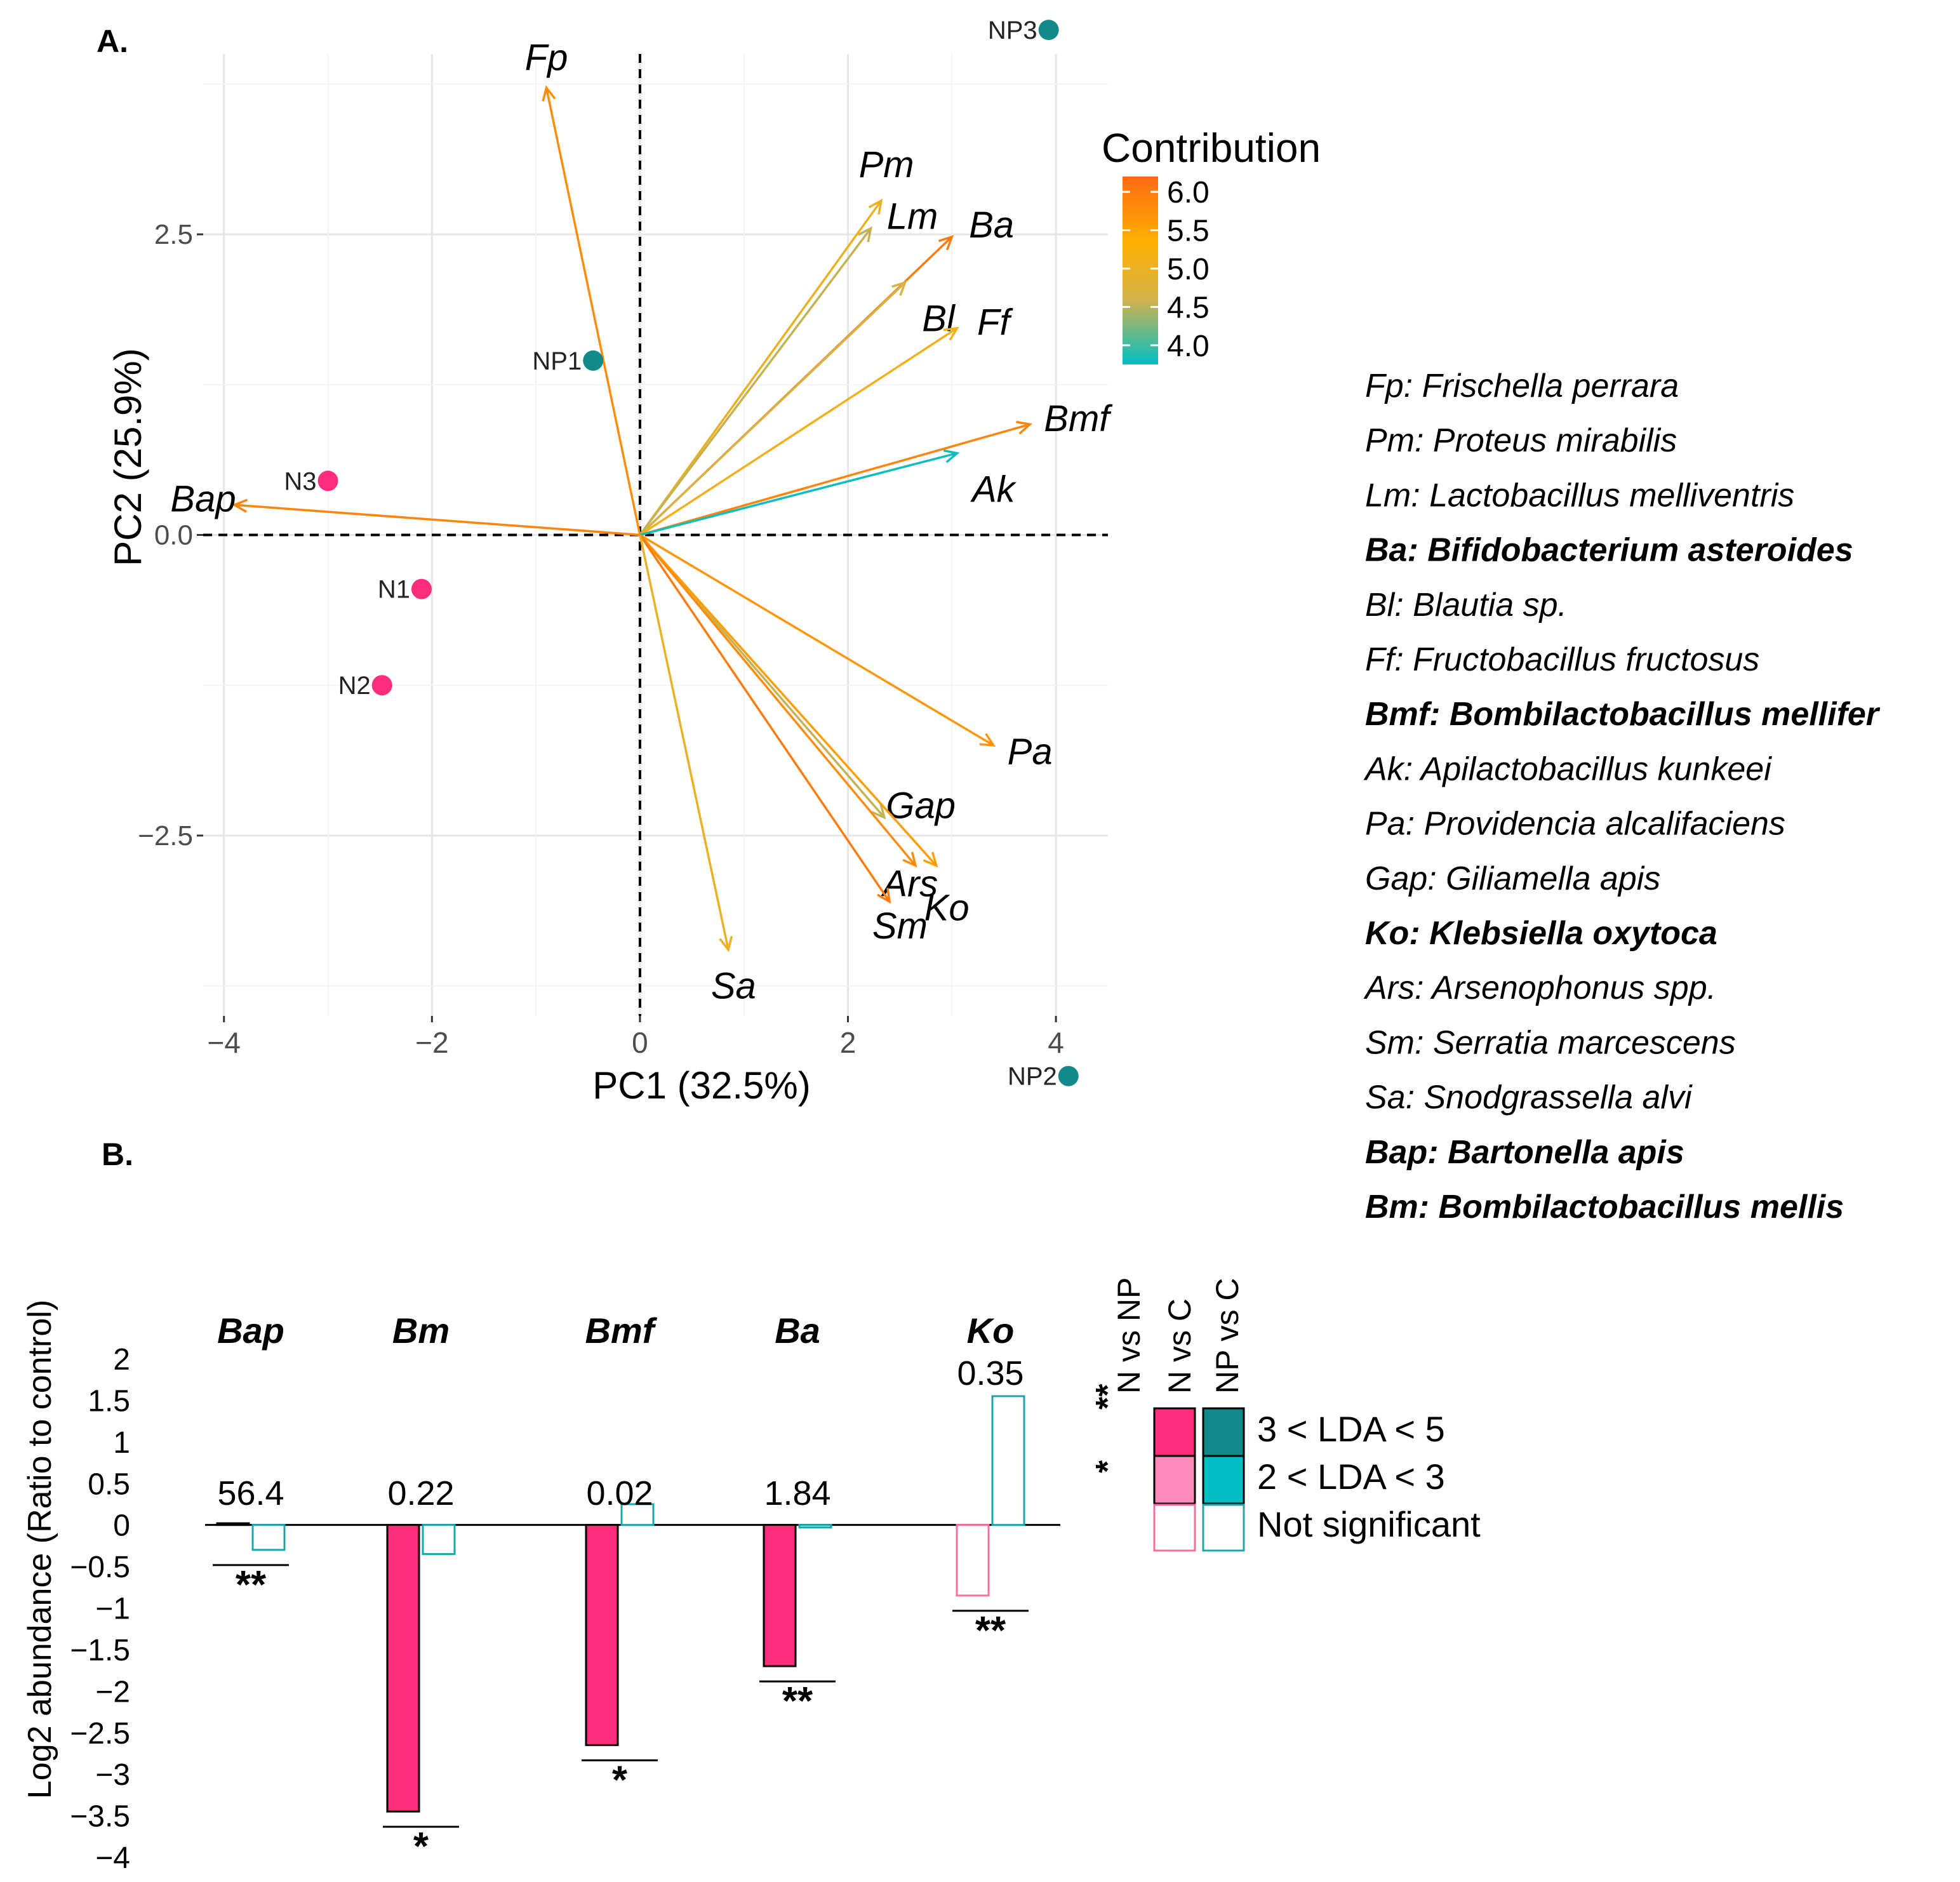 The height and width of the screenshot is (1882, 1960). I want to click on loading-arrow-sm, so click(765, 718).